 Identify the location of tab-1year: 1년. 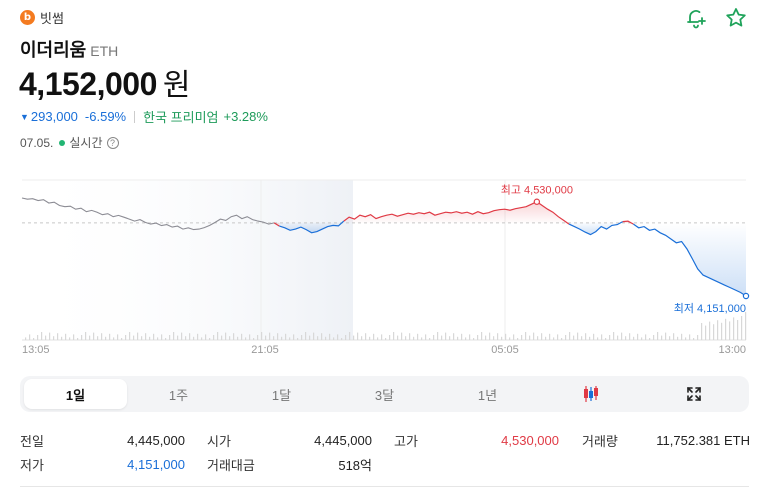
(487, 395).